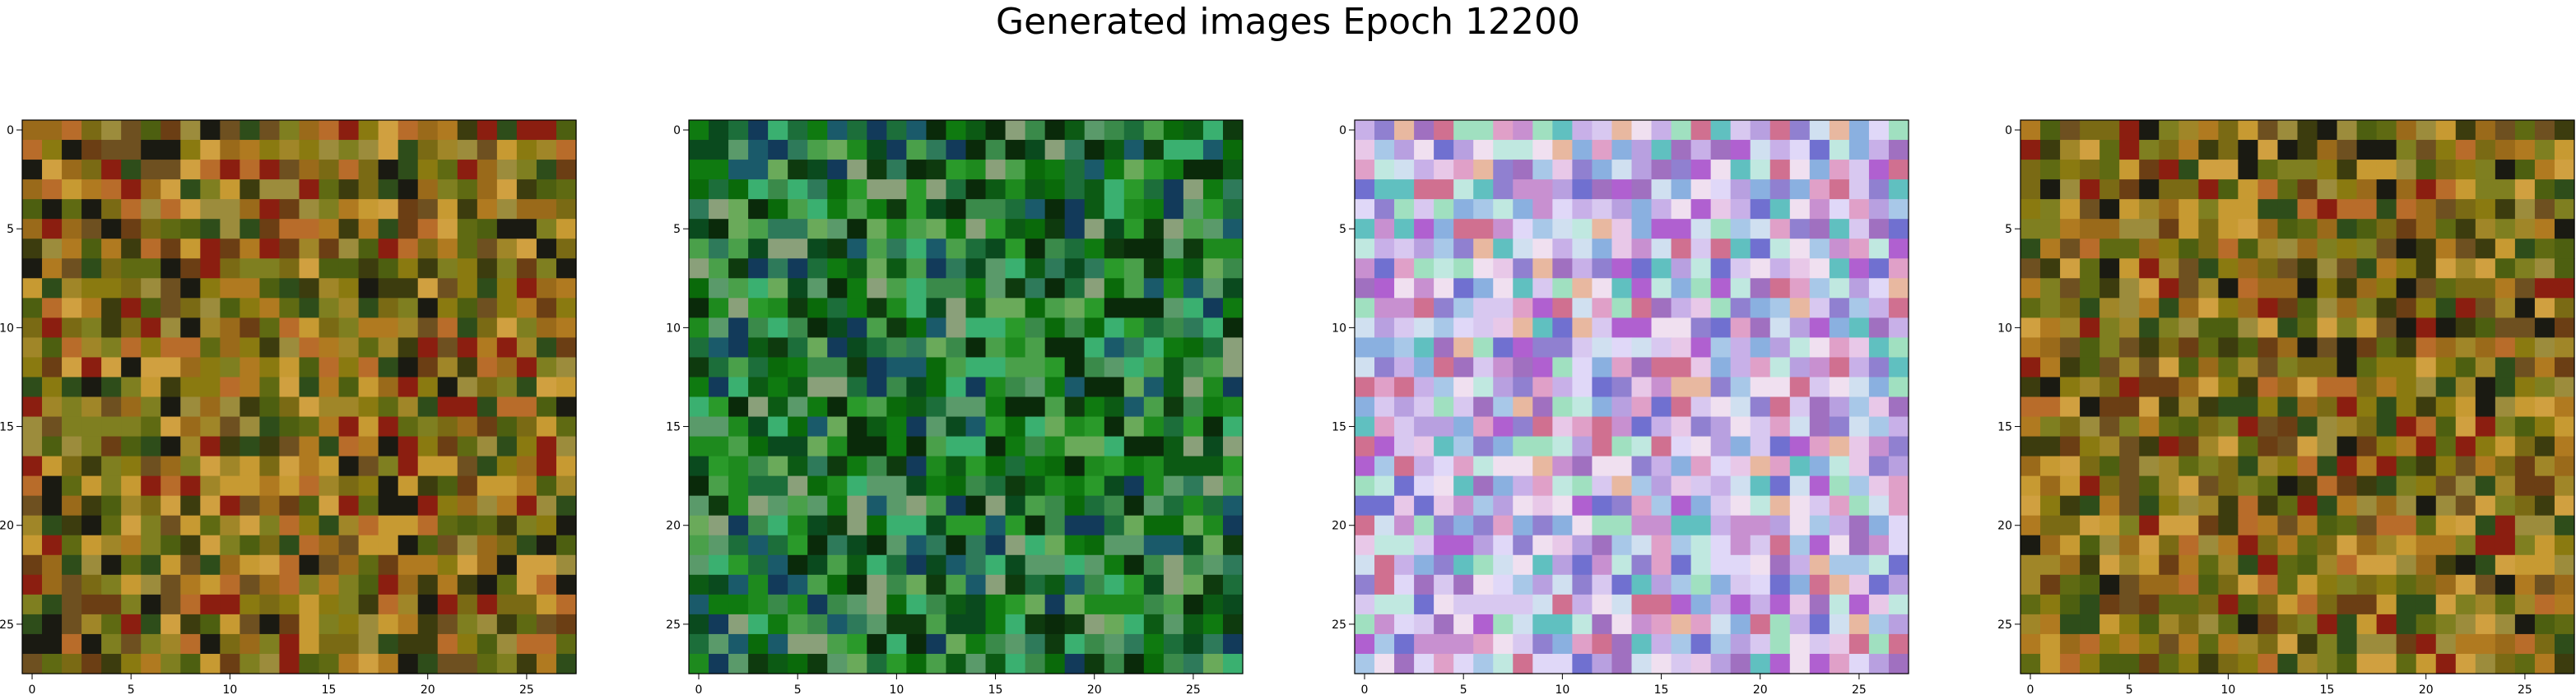  I want to click on x-tick-label: 10, so click(229, 689).